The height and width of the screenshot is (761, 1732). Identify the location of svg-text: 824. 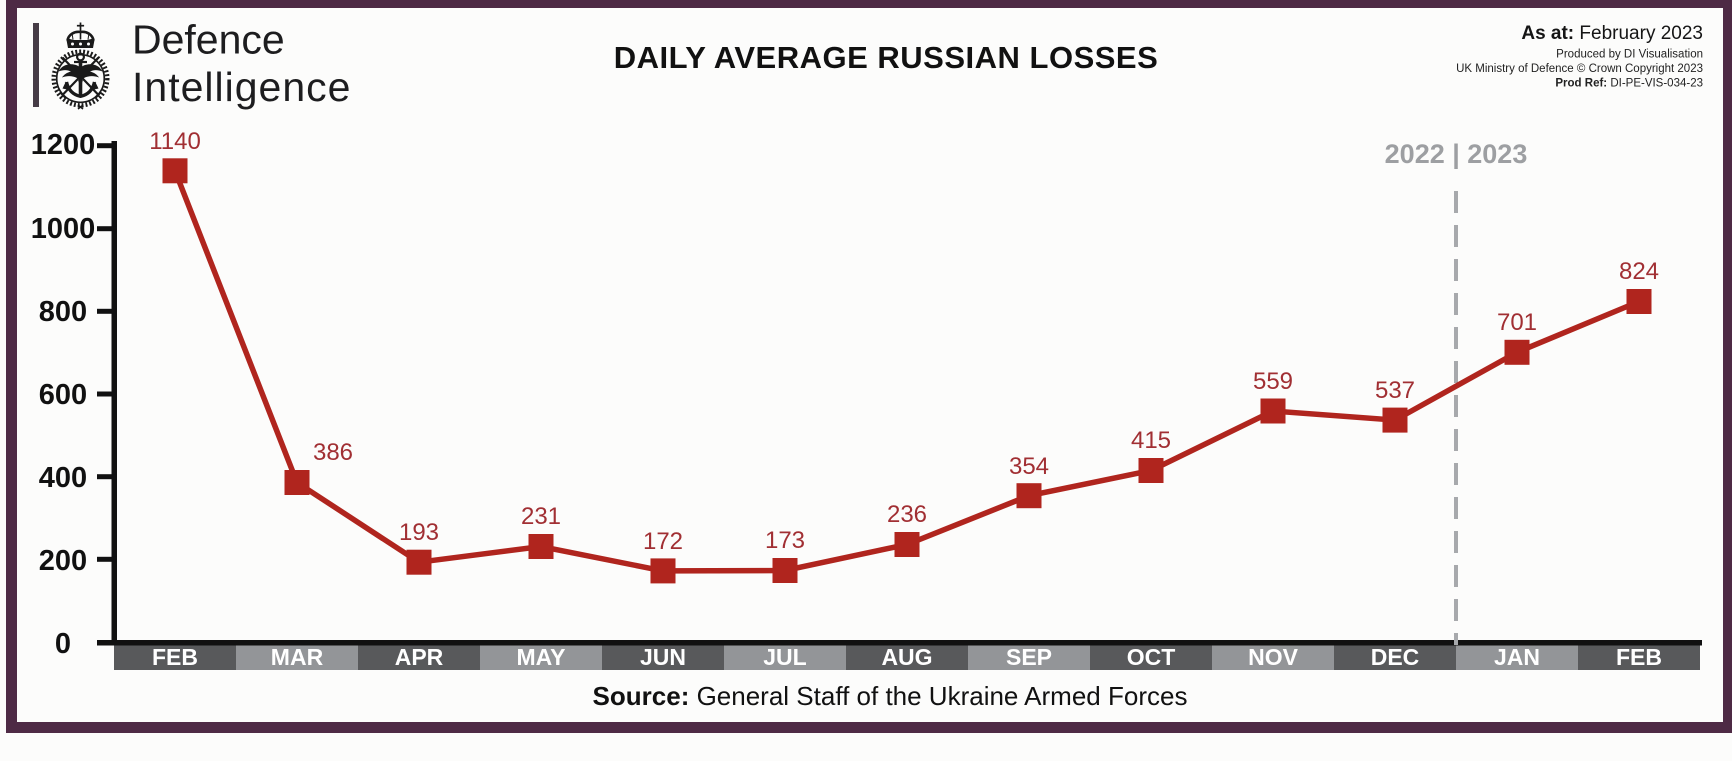
(1639, 271).